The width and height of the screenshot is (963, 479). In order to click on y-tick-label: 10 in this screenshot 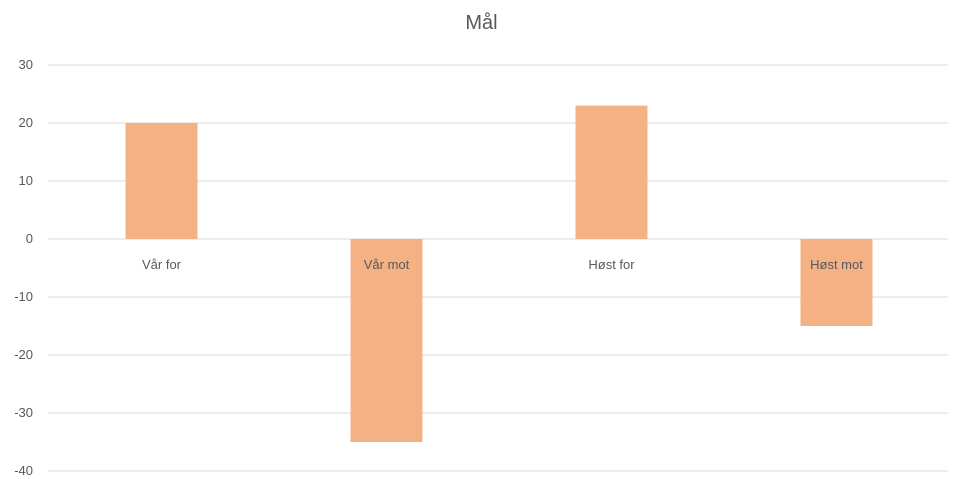, I will do `click(26, 180)`.